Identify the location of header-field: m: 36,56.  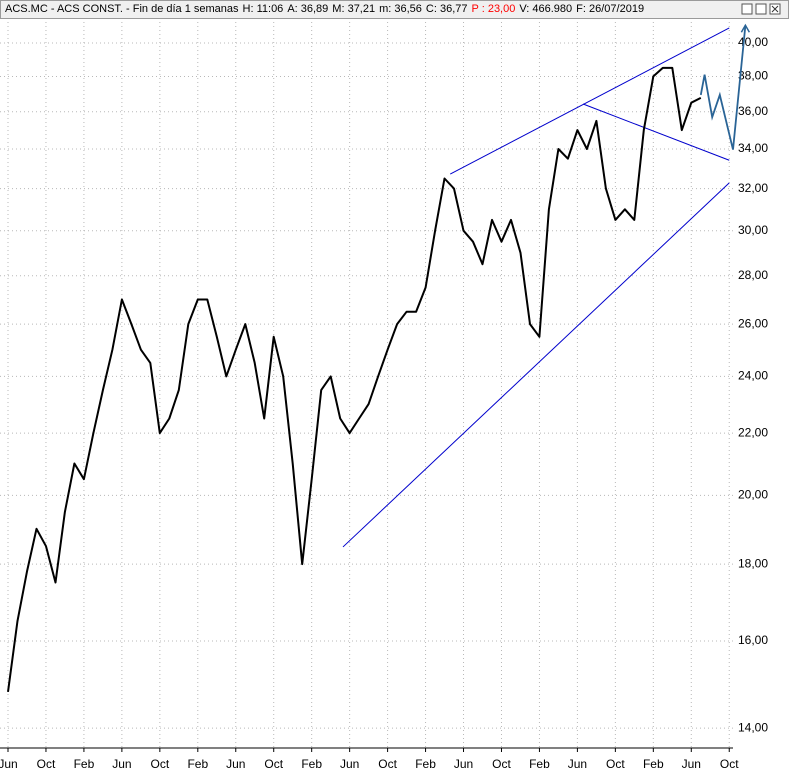
(400, 9).